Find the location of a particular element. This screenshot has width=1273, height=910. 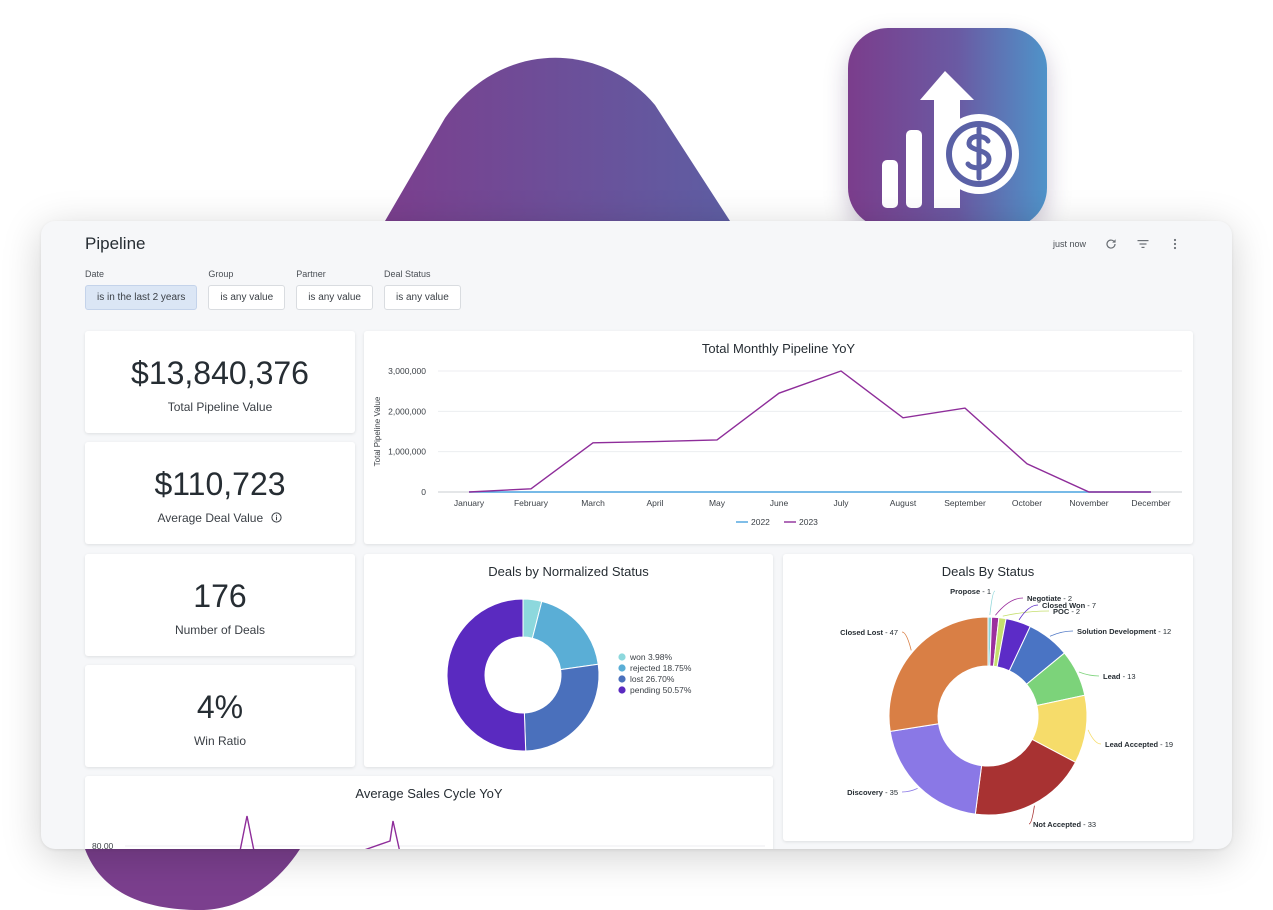

chart-title: Deals by Normalized Status is located at coordinates (568, 571).